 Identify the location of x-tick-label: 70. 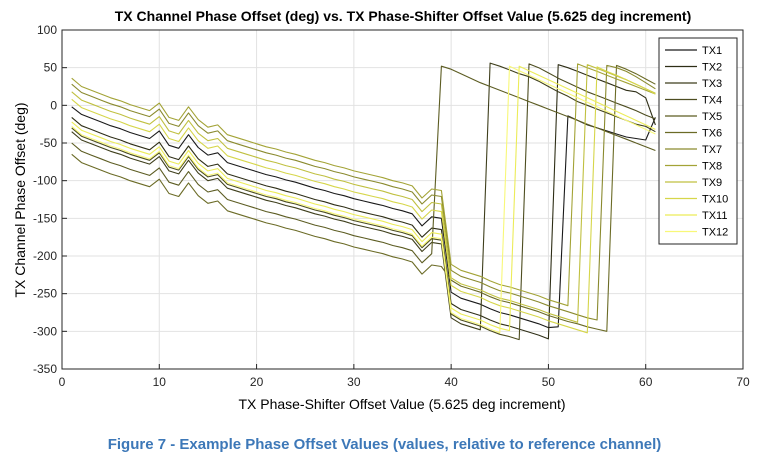
(743, 382).